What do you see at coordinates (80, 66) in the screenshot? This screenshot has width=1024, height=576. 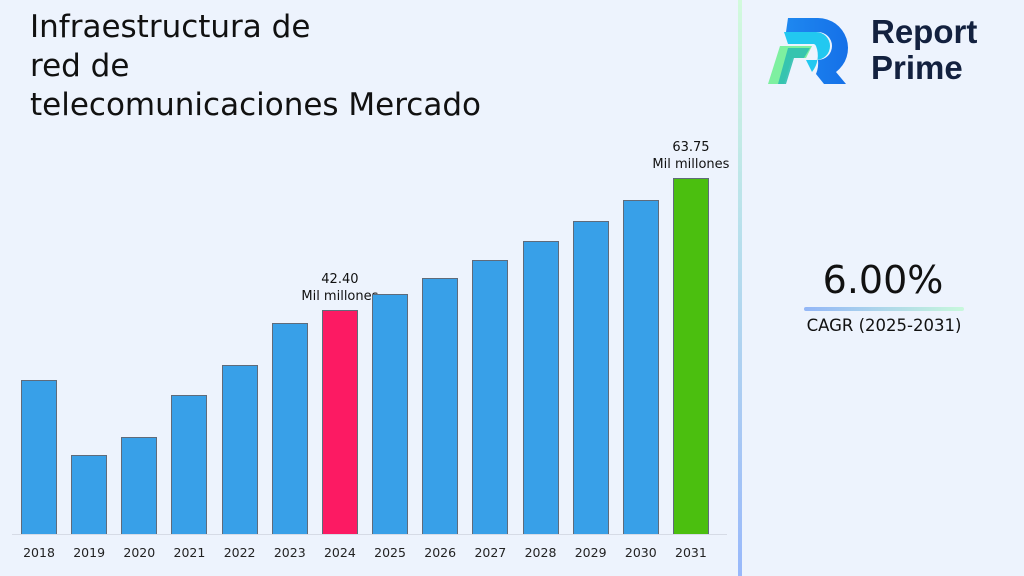 I see `chart-title-line-2: red de` at bounding box center [80, 66].